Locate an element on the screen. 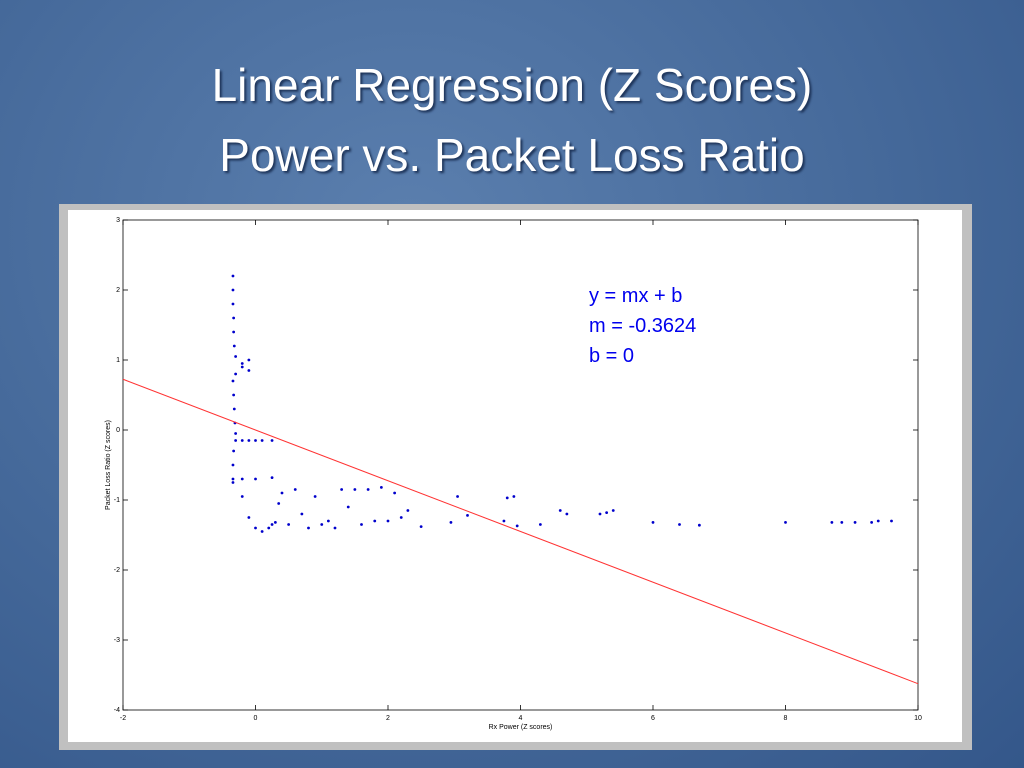 Image resolution: width=1024 pixels, height=768 pixels. slide-title: Linear Regression (Z Scores) is located at coordinates (512, 85).